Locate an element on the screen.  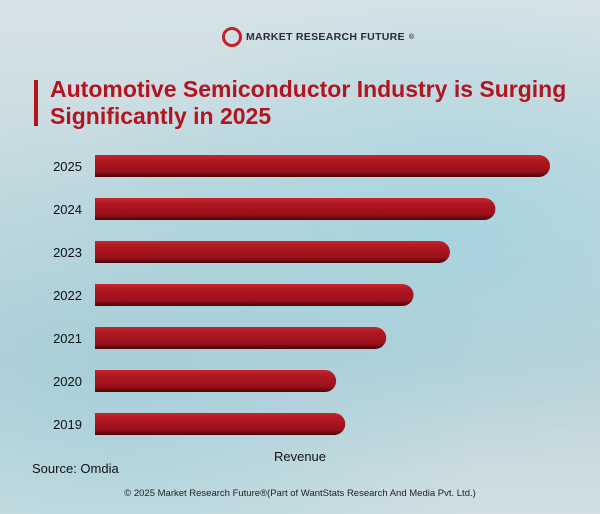
y-tick-label: 2020 is located at coordinates (67, 381).